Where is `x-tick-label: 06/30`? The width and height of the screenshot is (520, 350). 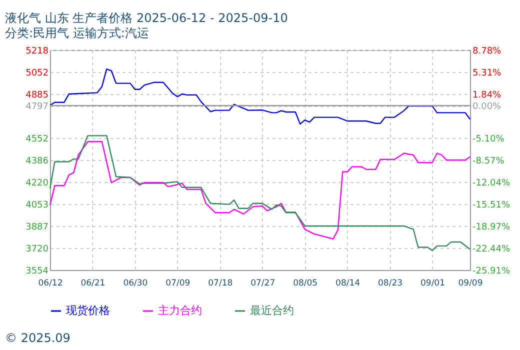
x-tick-label: 06/30 is located at coordinates (135, 283).